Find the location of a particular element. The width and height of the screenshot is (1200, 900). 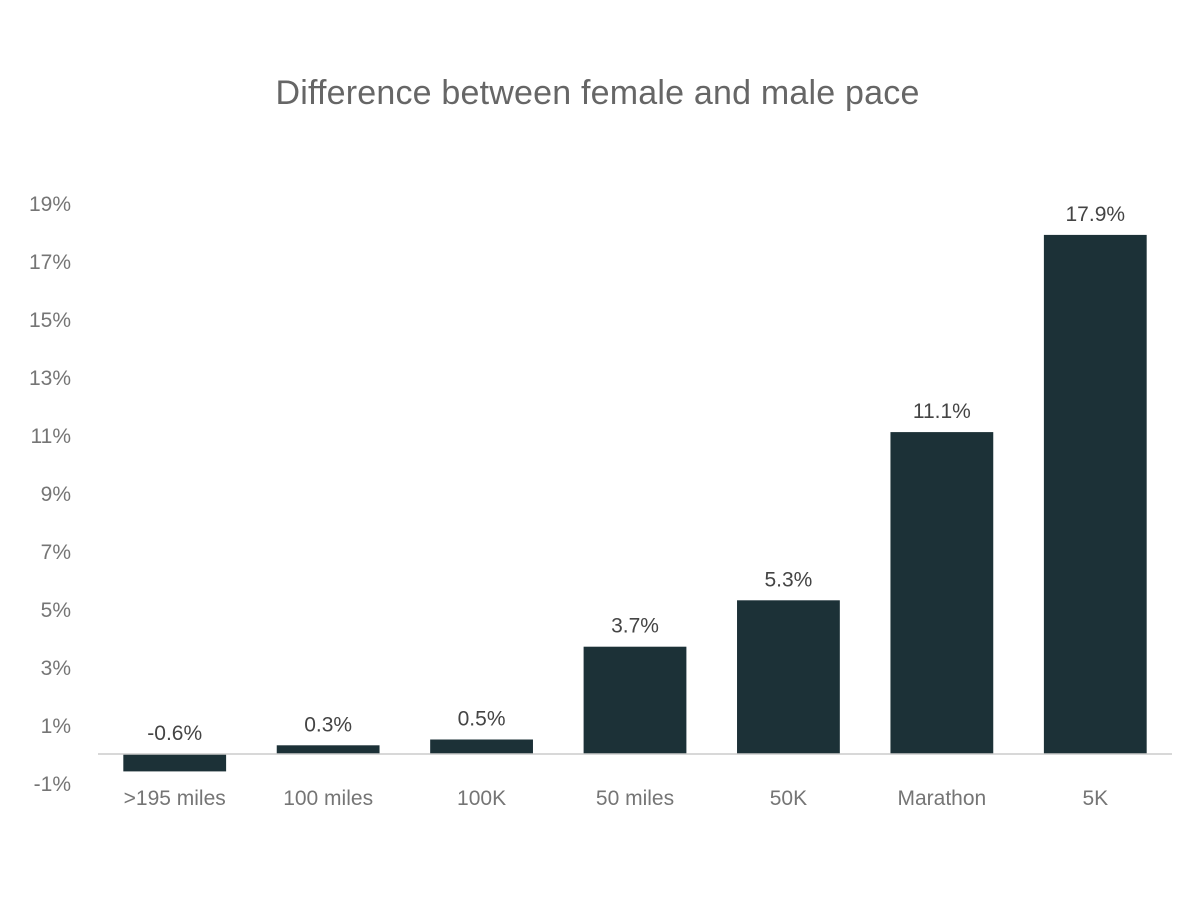

x-category-label: Marathon is located at coordinates (941, 798).